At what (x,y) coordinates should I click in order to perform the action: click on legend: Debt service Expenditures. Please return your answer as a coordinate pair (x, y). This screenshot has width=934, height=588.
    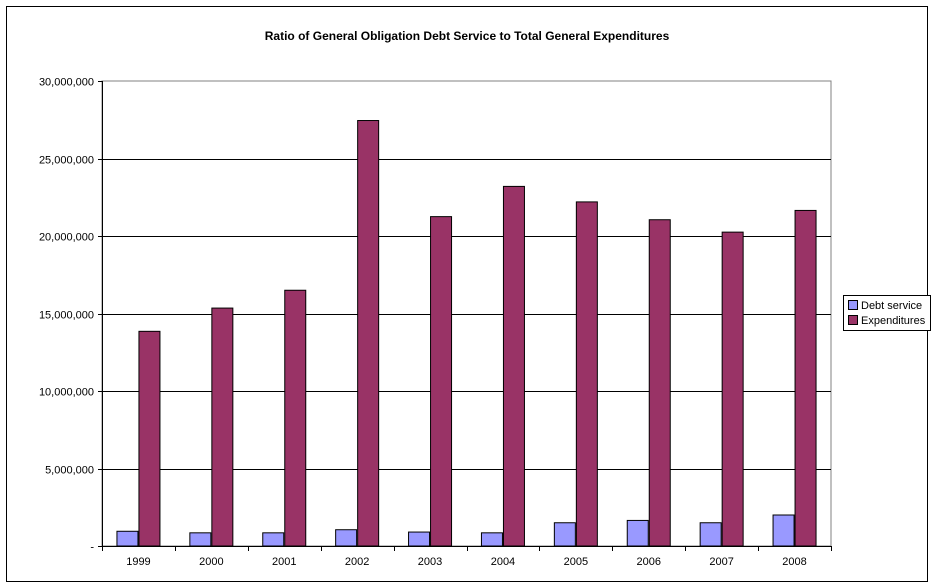
    Looking at the image, I should click on (887, 313).